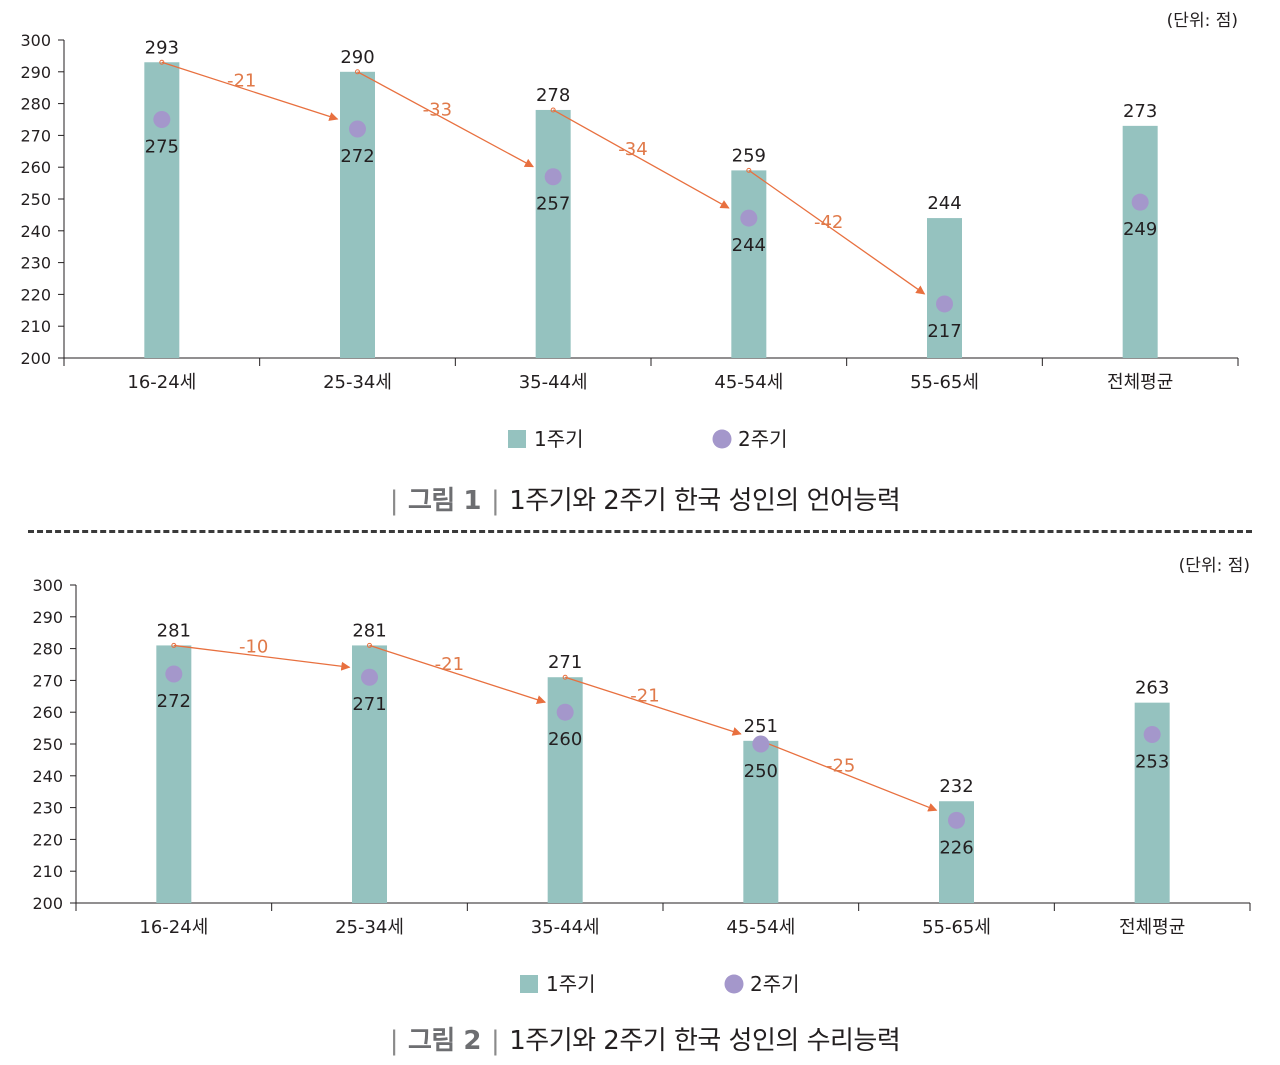  I want to click on dot-value-label: 226, so click(956, 847).